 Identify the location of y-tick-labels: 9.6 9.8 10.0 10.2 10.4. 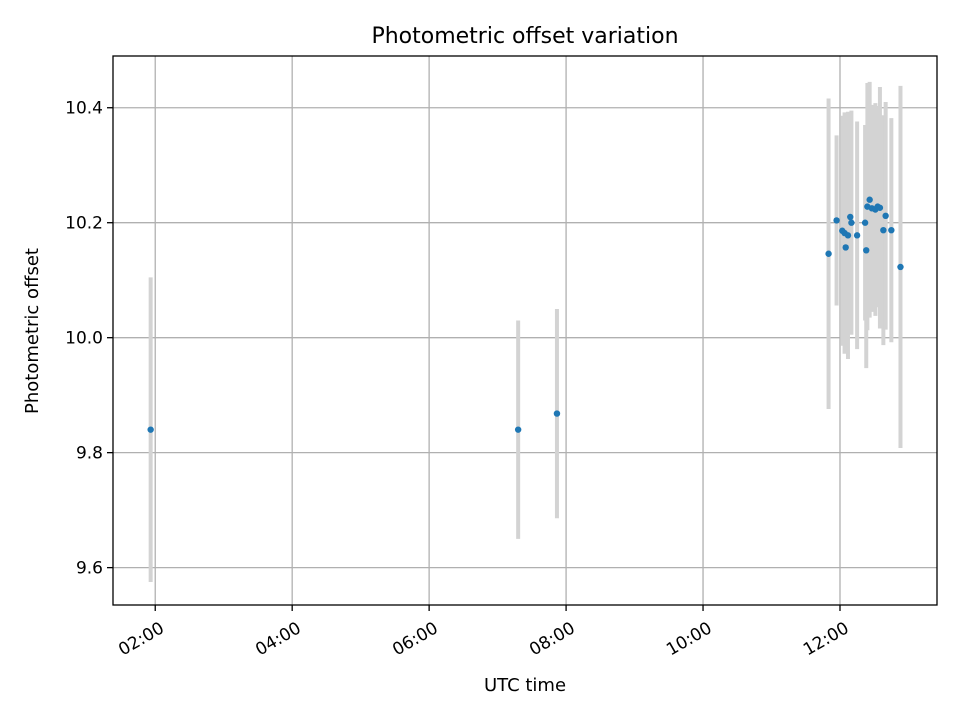
(84, 339).